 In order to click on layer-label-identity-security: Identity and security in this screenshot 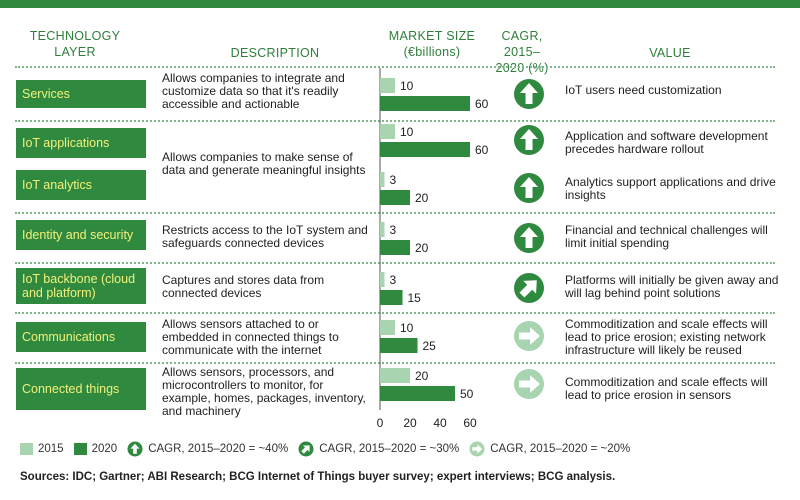, I will do `click(81, 235)`.